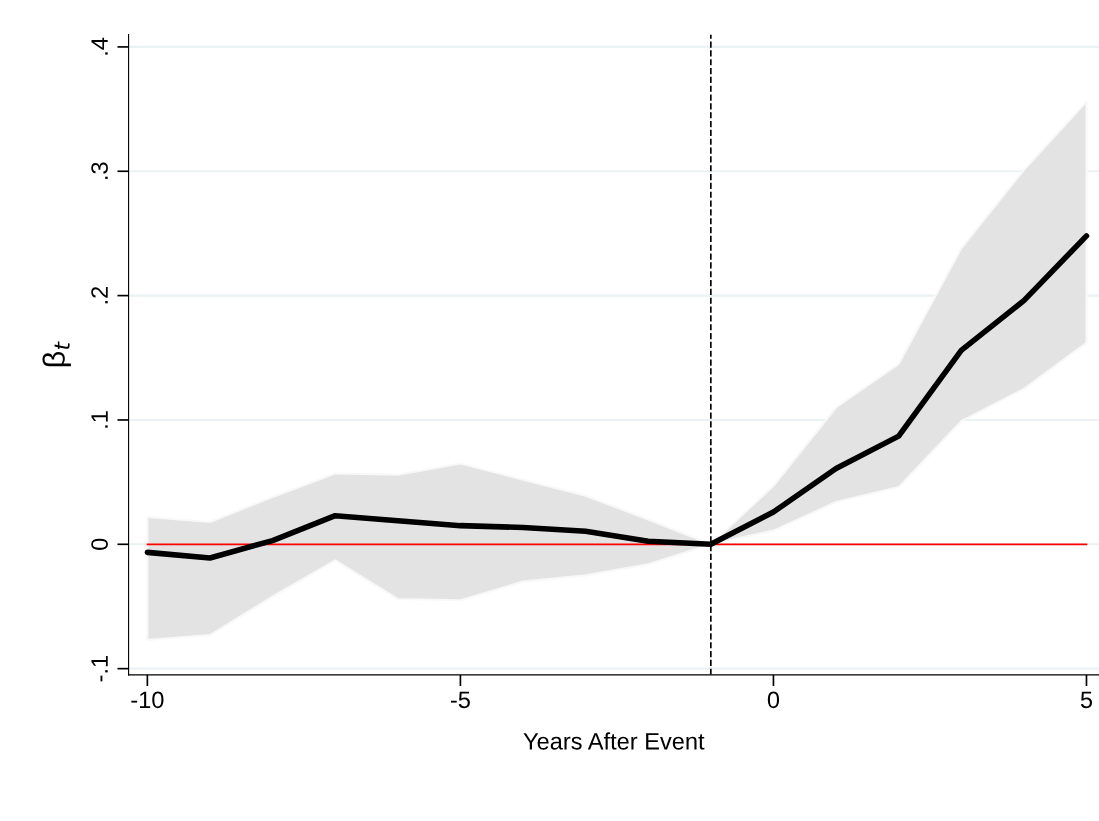 The width and height of the screenshot is (1099, 821). I want to click on y-tick-label: 0, so click(99, 544).